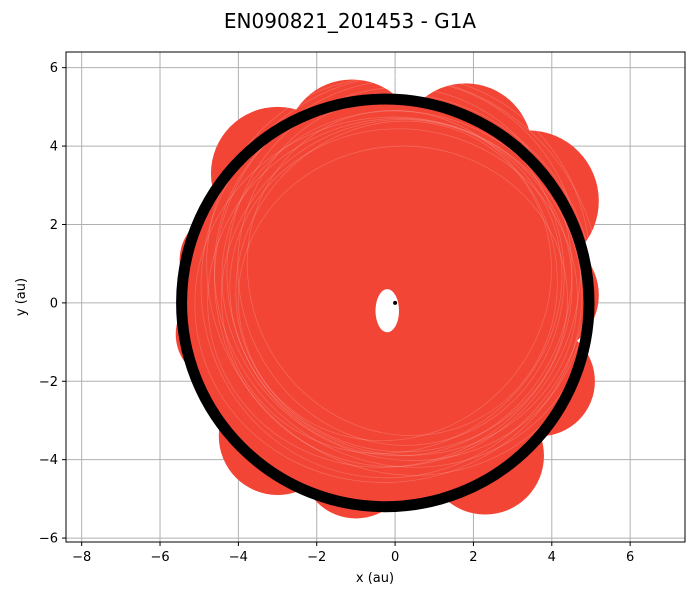 The height and width of the screenshot is (605, 700). I want to click on x-tick-label: 0, so click(395, 557).